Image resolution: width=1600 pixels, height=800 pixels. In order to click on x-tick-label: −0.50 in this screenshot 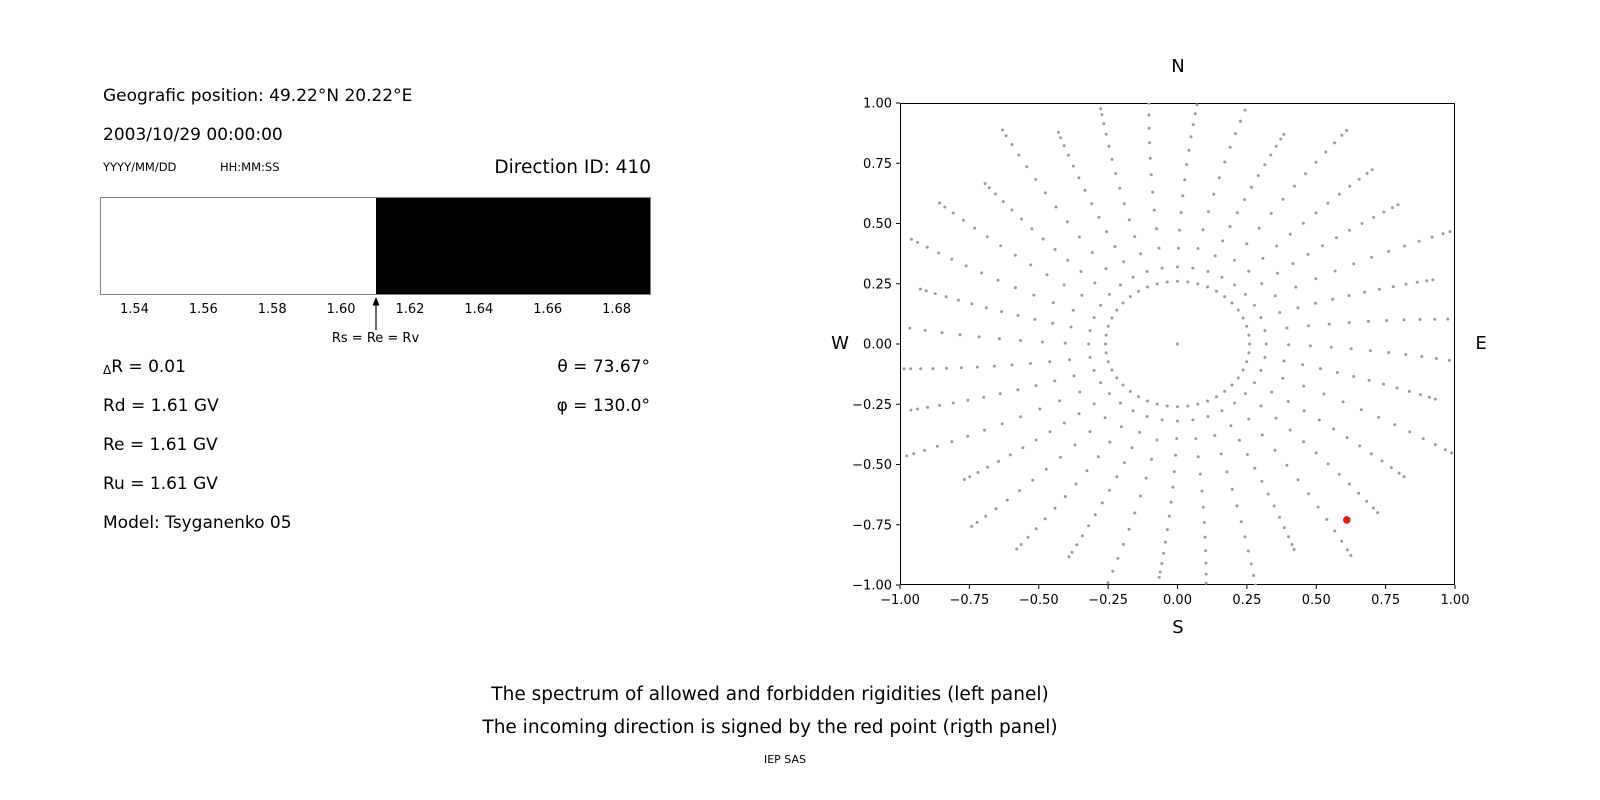, I will do `click(1039, 600)`.